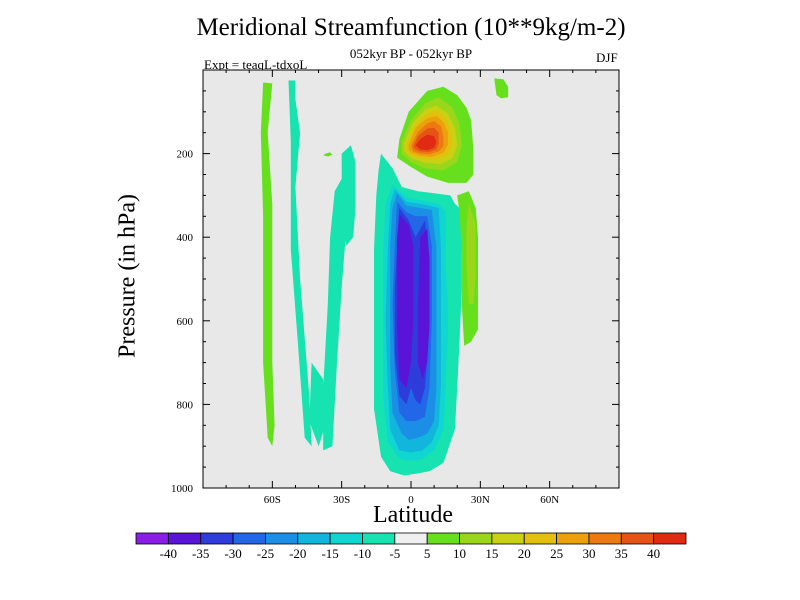 This screenshot has width=800, height=600. What do you see at coordinates (341, 500) in the screenshot?
I see `x-tick-label: 30S` at bounding box center [341, 500].